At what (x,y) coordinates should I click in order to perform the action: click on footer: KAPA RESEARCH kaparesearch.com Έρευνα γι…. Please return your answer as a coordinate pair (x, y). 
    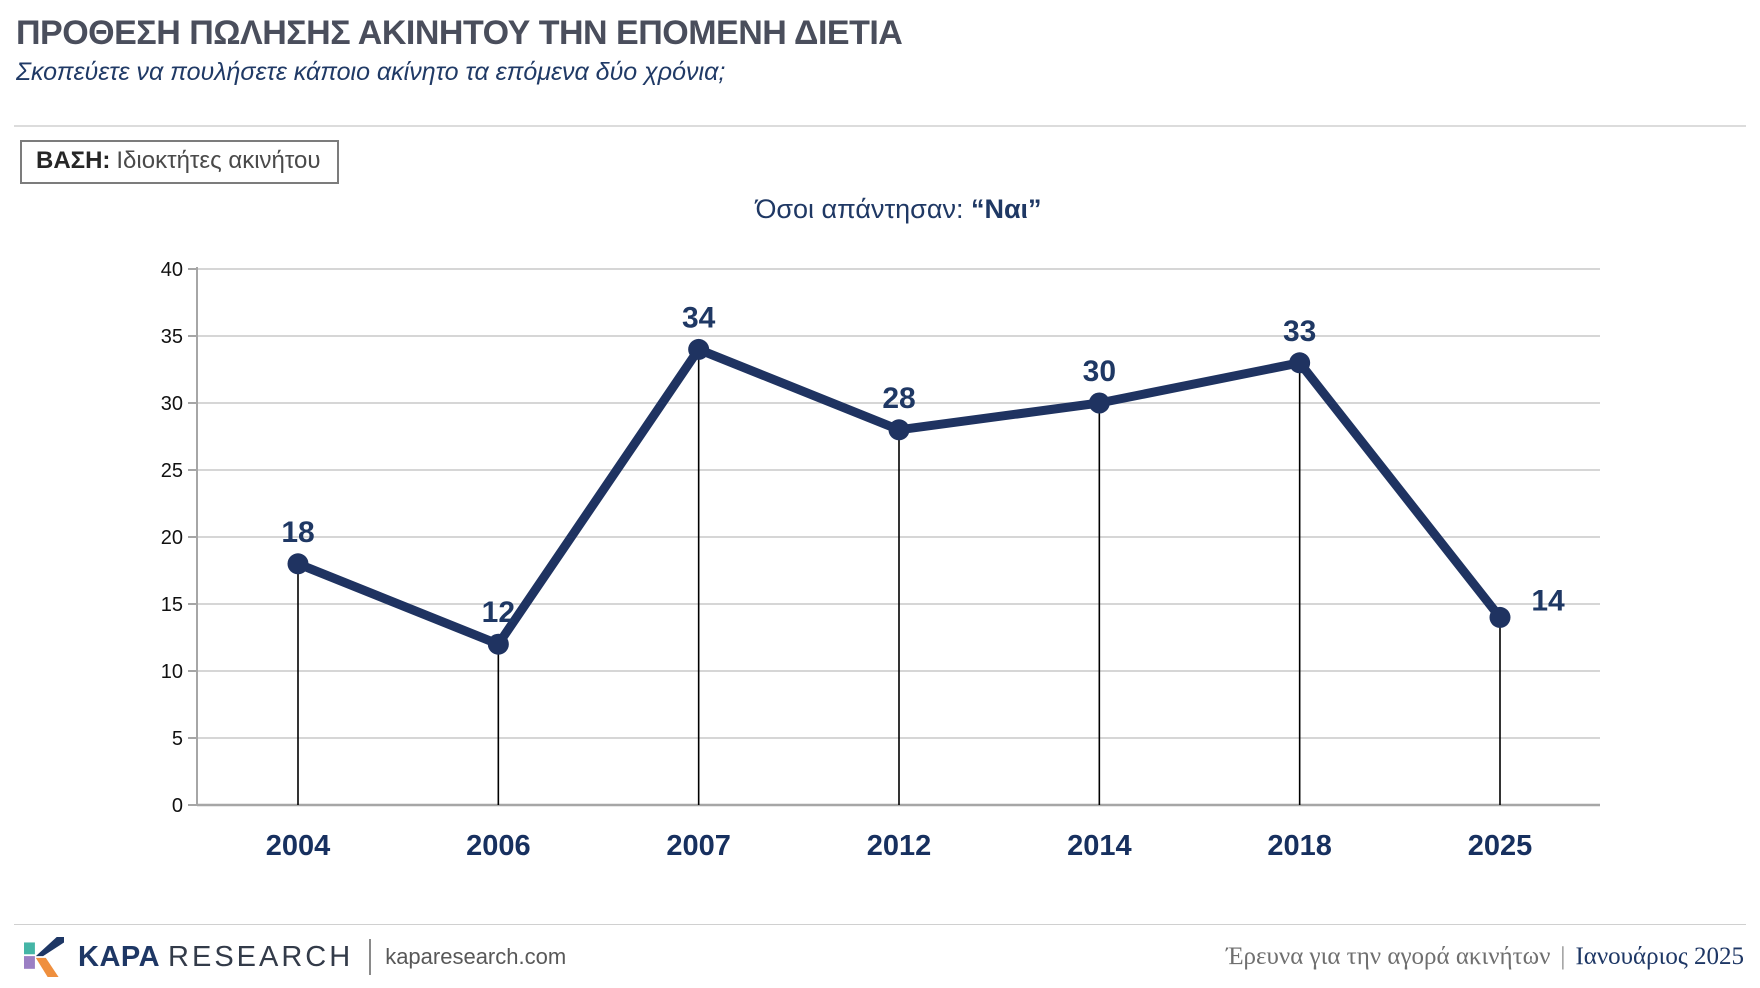
    Looking at the image, I should click on (880, 956).